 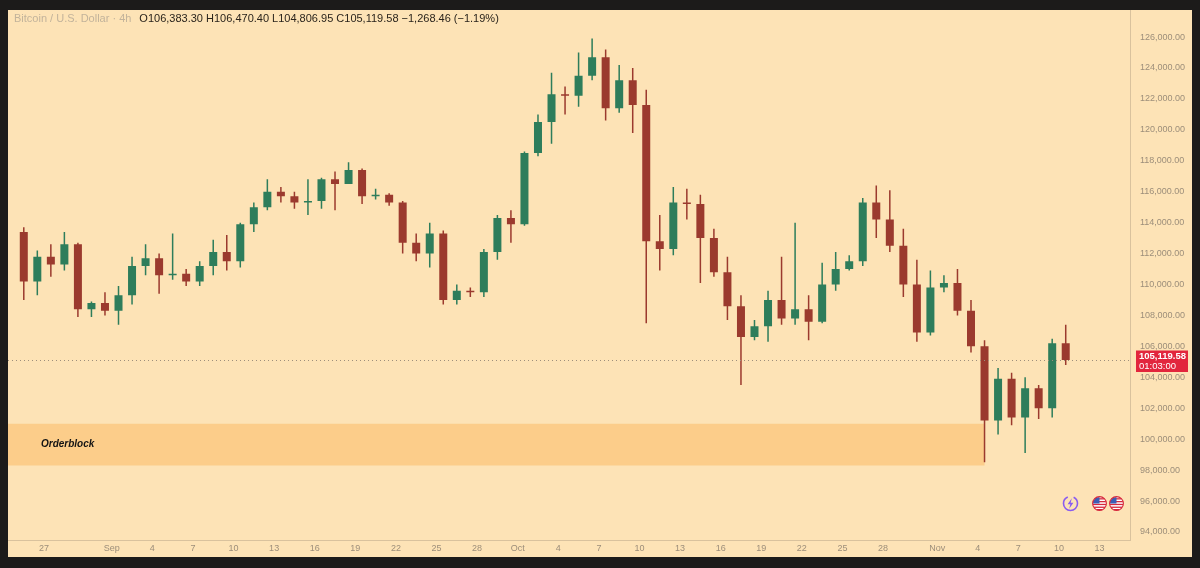 I want to click on x-tick-label: 28, so click(x=883, y=547).